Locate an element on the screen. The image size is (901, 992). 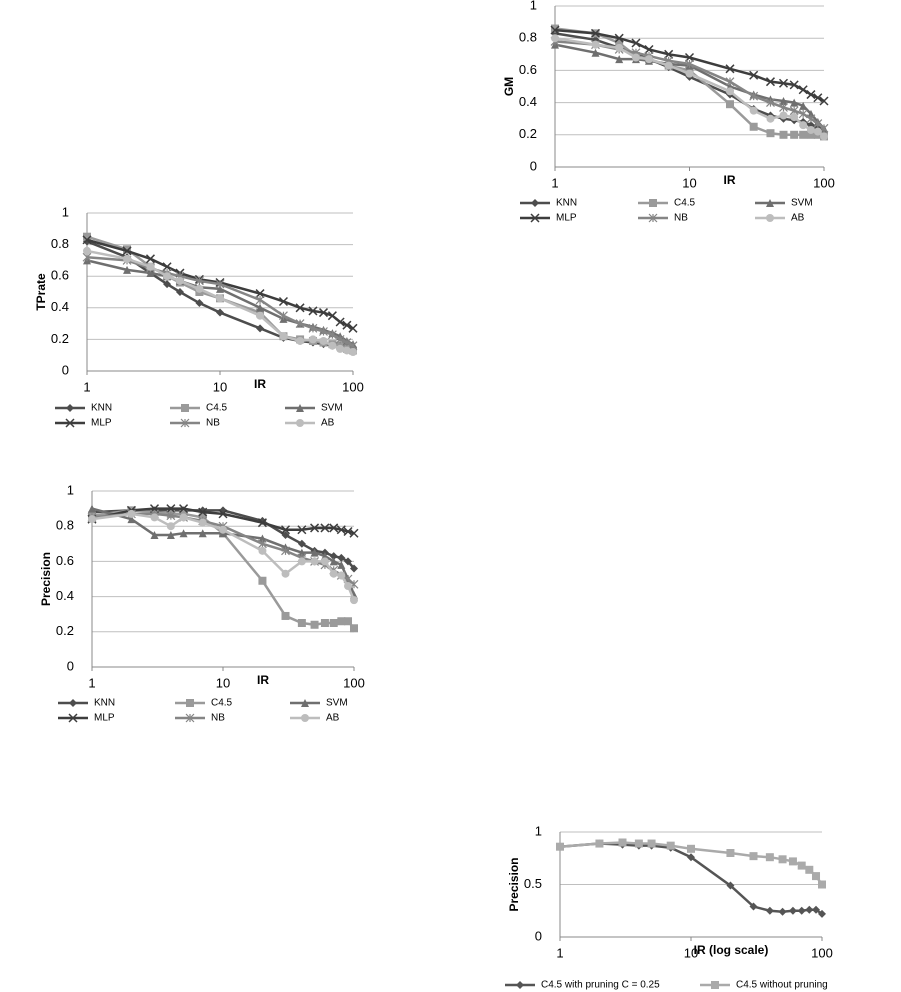
legend-label: NB is located at coordinates (681, 218).